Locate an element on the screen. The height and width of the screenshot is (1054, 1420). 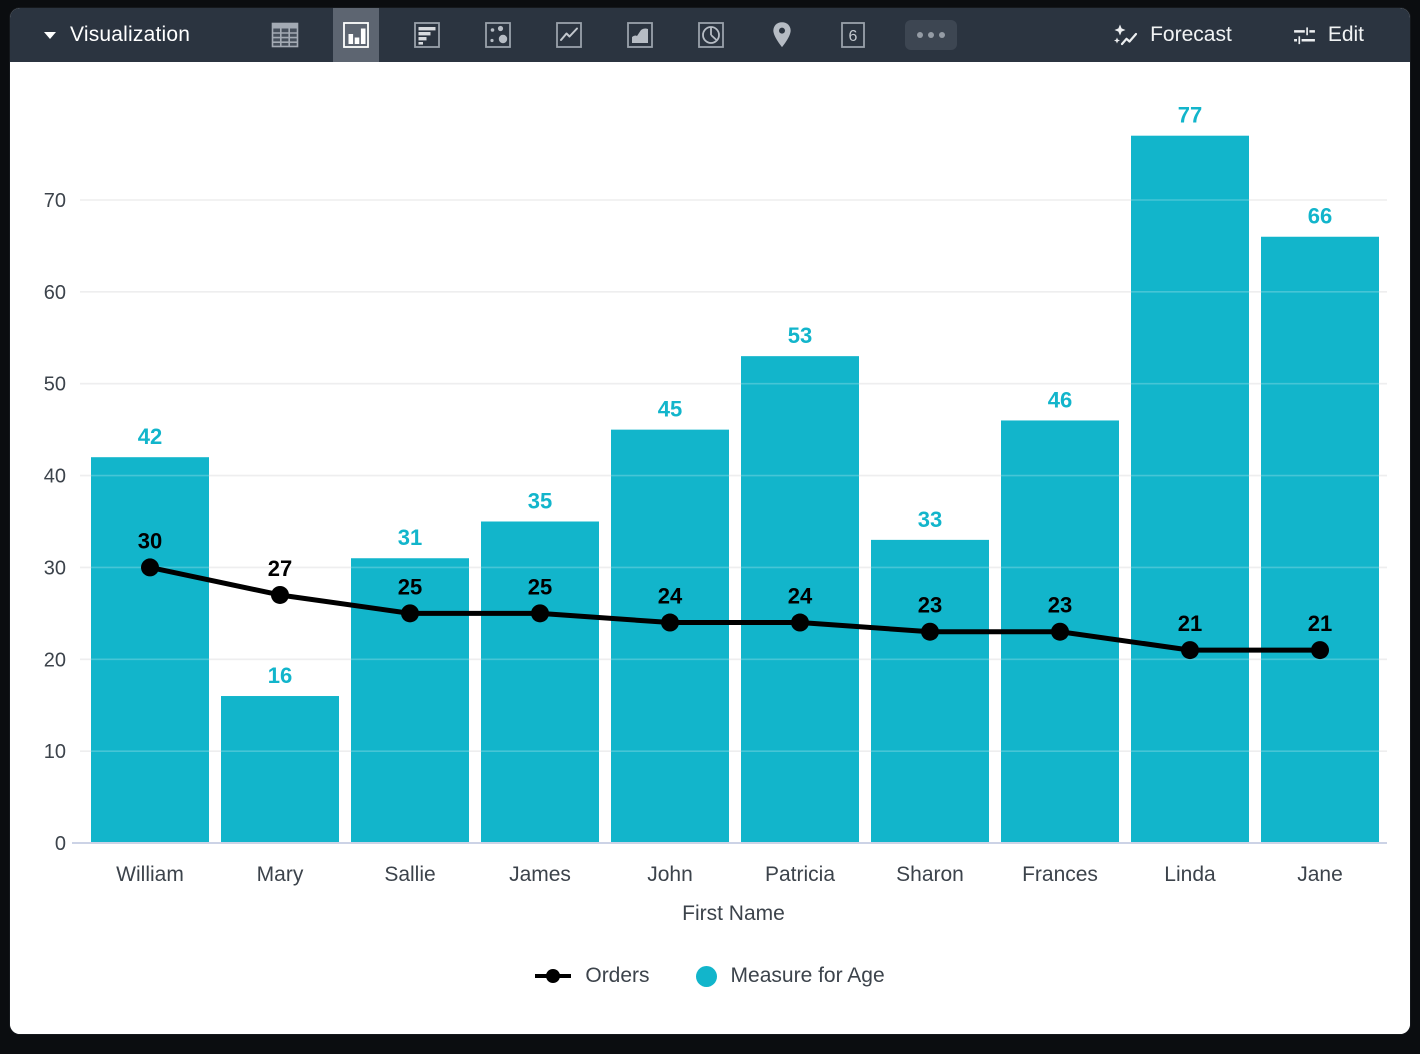
bar-value-label: 66 is located at coordinates (1320, 216).